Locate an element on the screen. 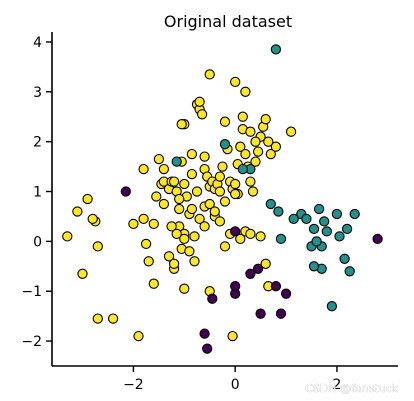  y-tick-label: −1 is located at coordinates (31, 292).